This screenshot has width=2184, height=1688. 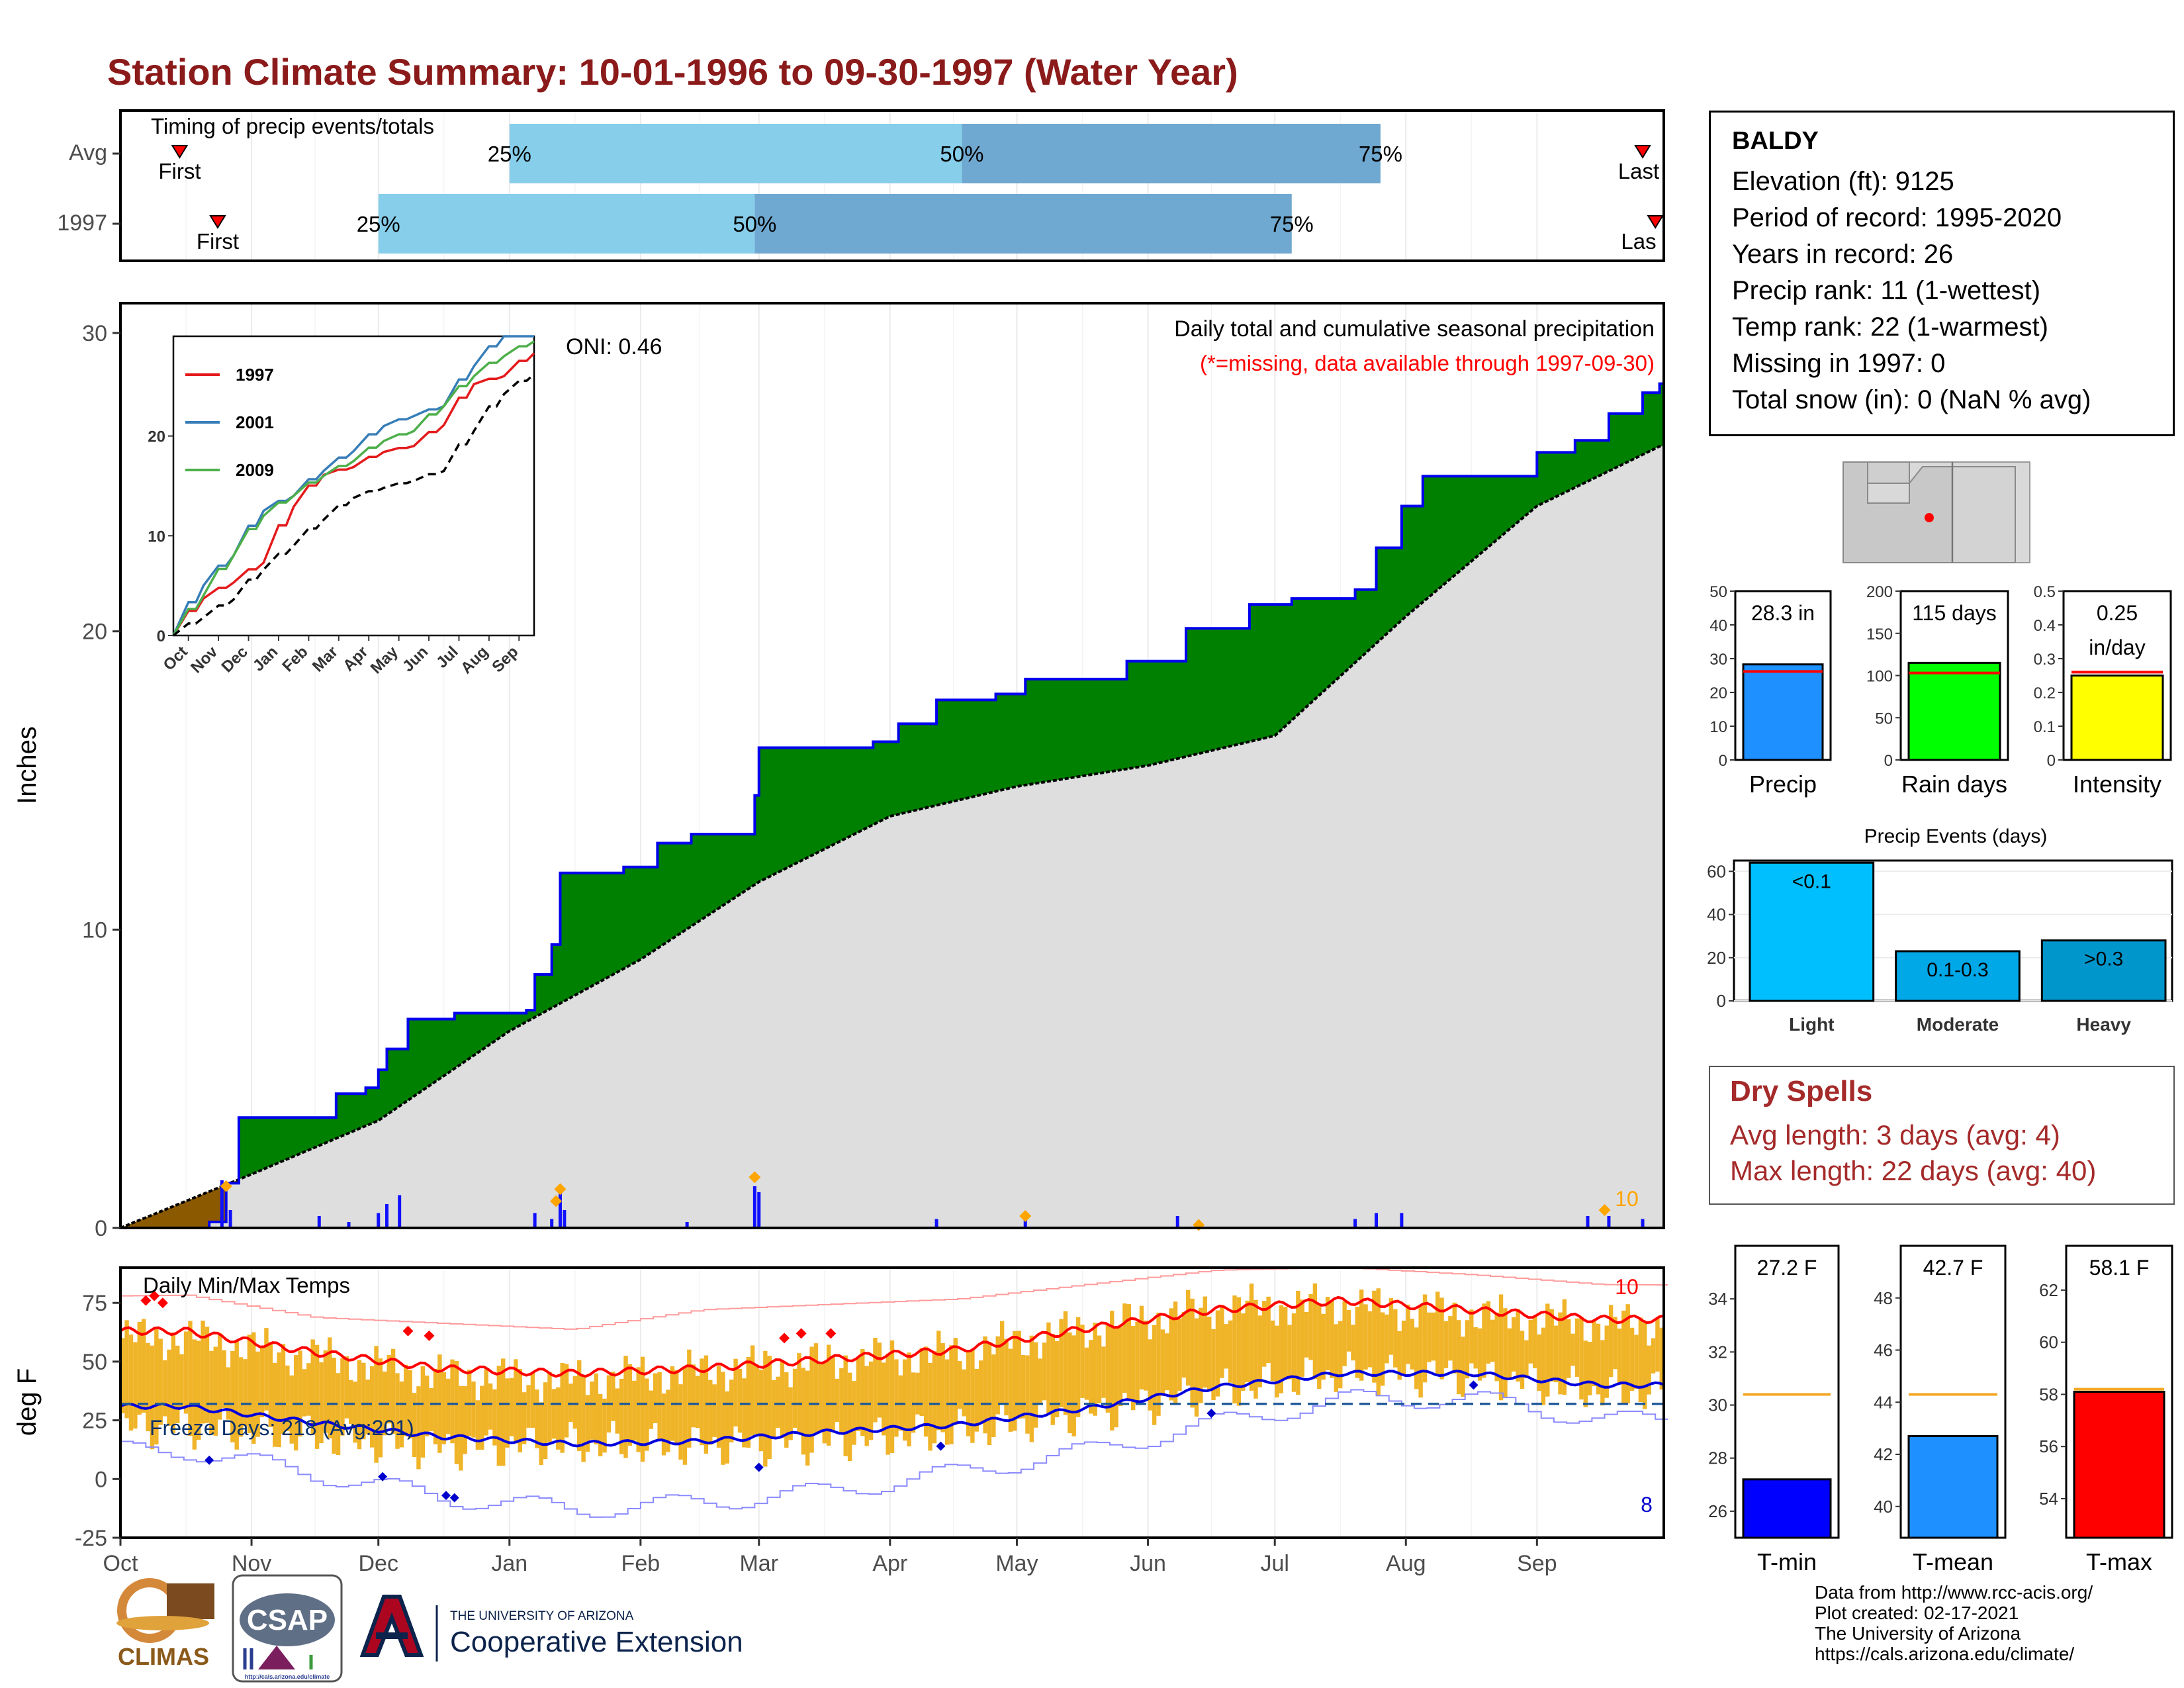 What do you see at coordinates (287, 1628) in the screenshot?
I see `csap-logo: CSAP http://cals.arizona.edu/climate` at bounding box center [287, 1628].